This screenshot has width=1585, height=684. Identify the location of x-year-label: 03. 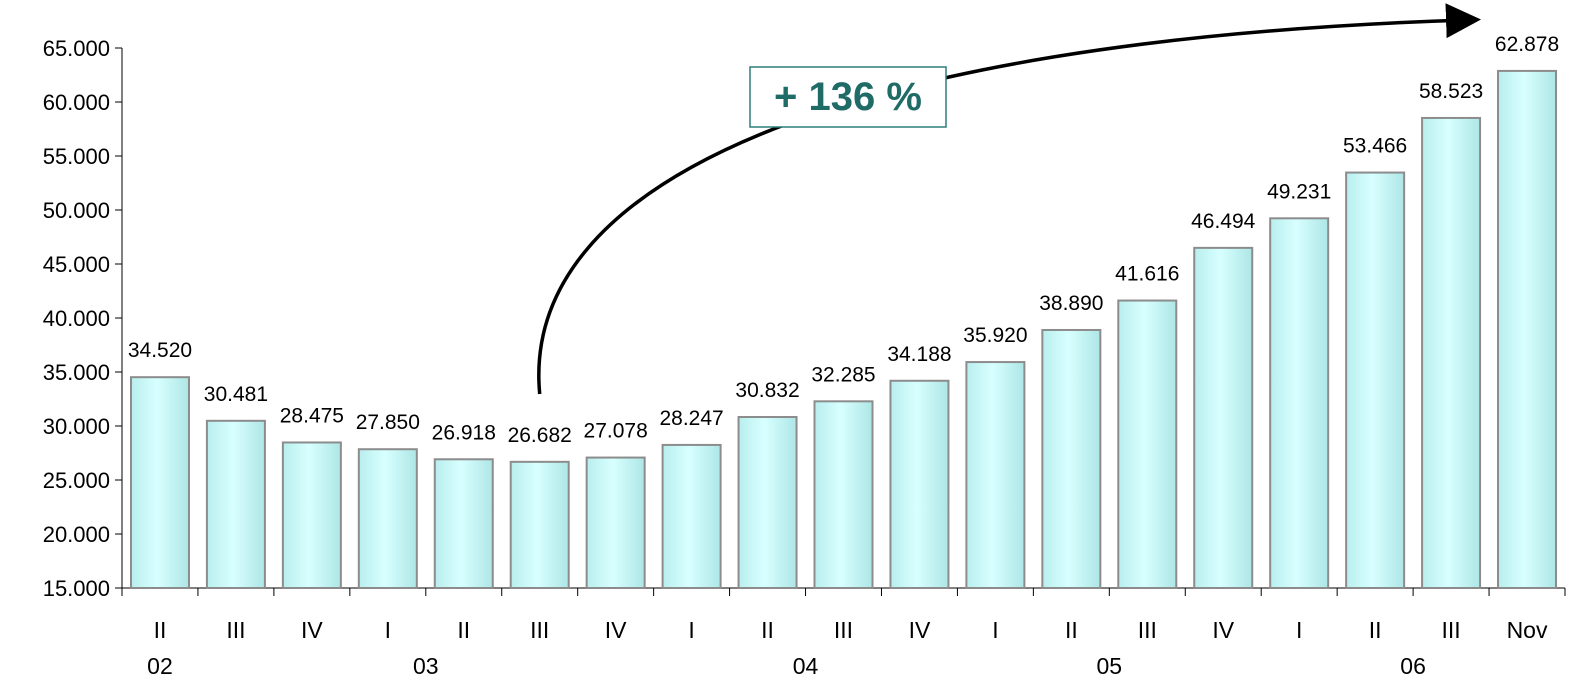
(426, 666).